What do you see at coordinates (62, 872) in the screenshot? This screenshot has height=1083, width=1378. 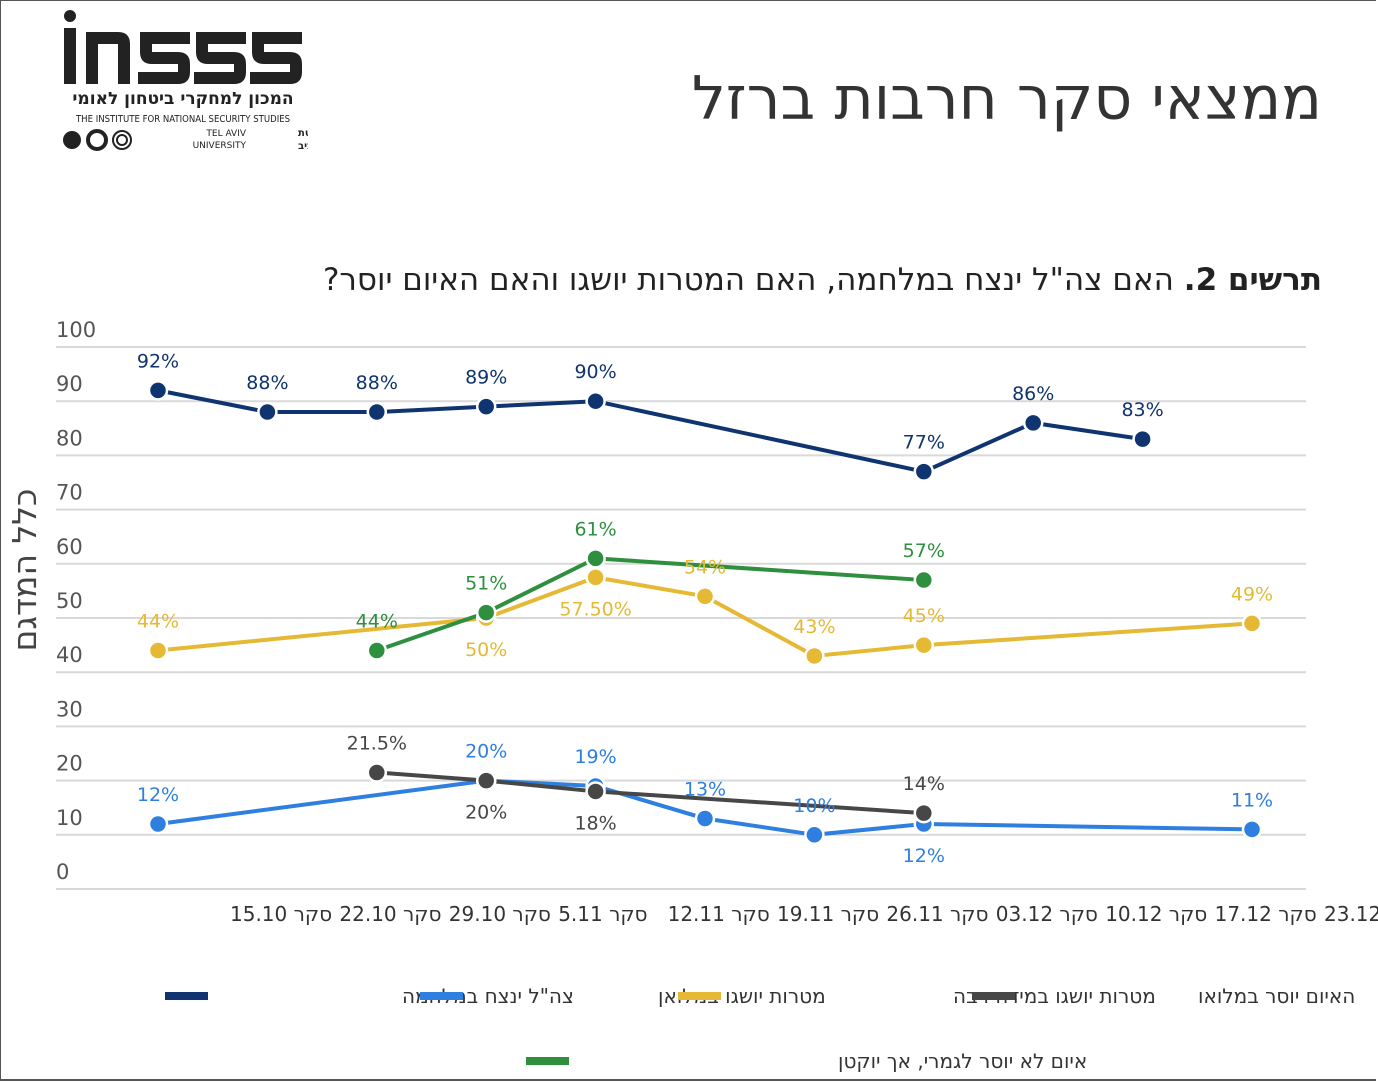 I see `y-tick-label: 0` at bounding box center [62, 872].